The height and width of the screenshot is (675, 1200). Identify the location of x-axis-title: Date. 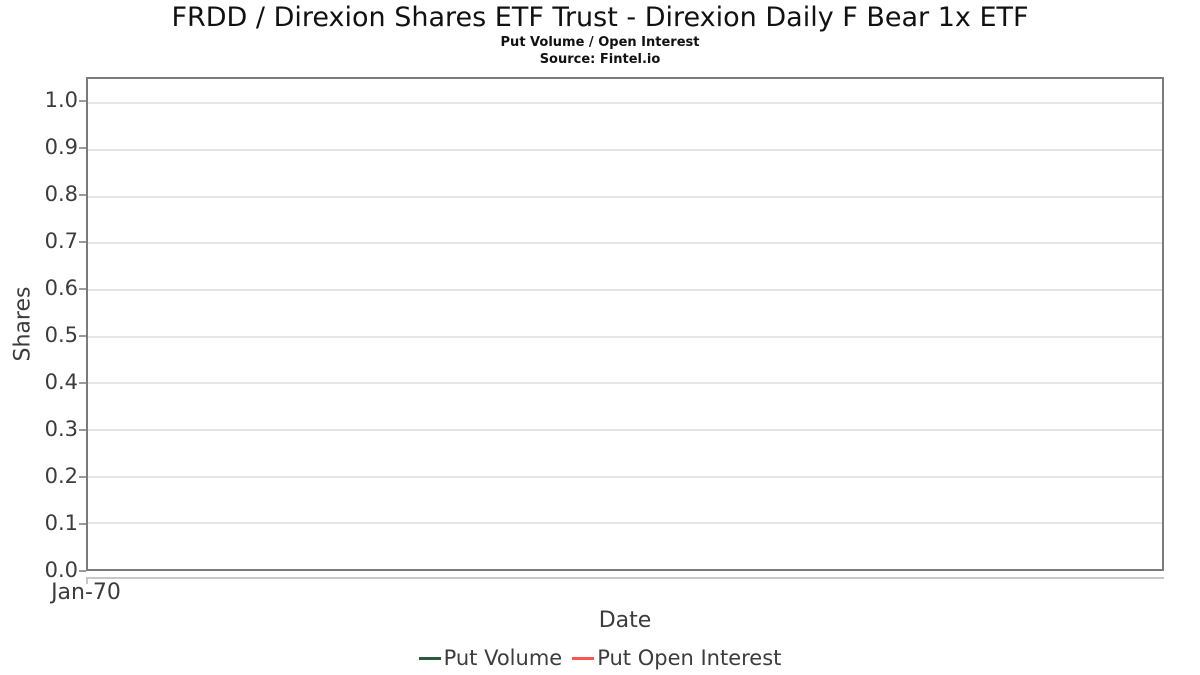
(625, 620).